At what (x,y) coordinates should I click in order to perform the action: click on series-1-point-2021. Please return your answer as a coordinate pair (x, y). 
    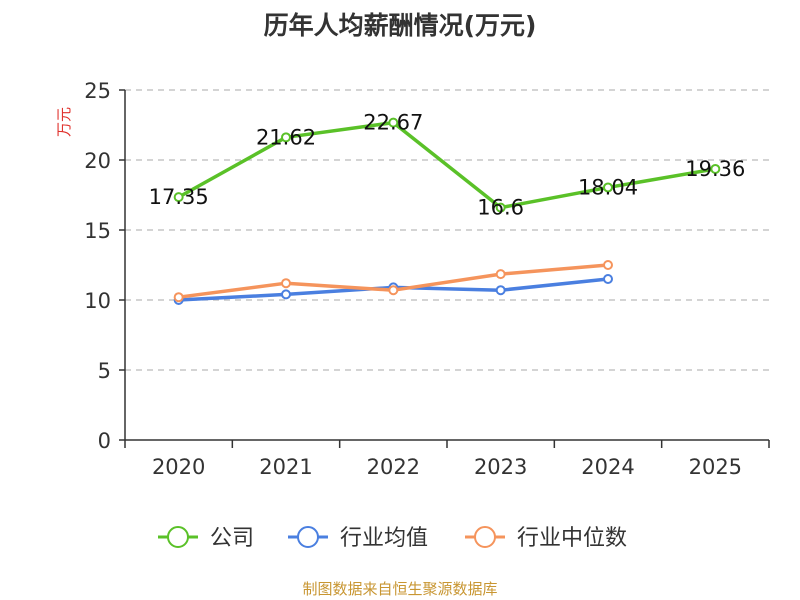
    Looking at the image, I should click on (286, 294).